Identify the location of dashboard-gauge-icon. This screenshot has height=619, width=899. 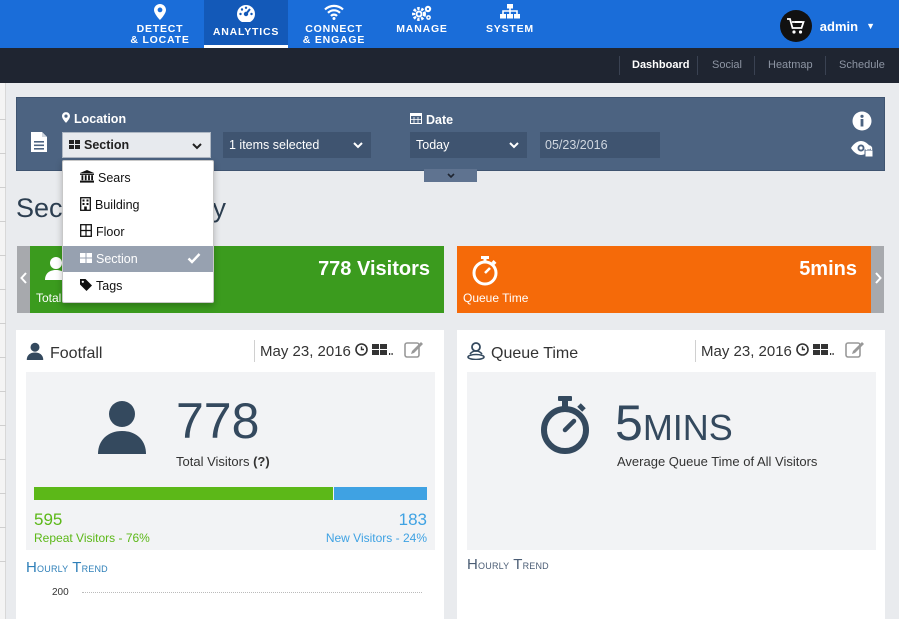
(246, 13).